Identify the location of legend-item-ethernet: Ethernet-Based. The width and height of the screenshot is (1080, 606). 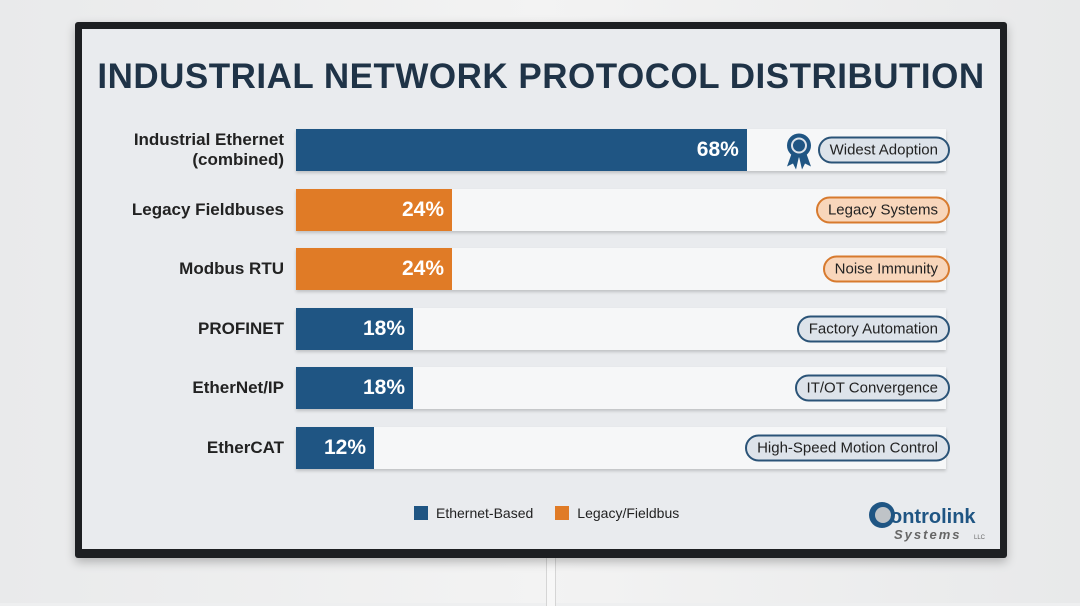
(473, 513).